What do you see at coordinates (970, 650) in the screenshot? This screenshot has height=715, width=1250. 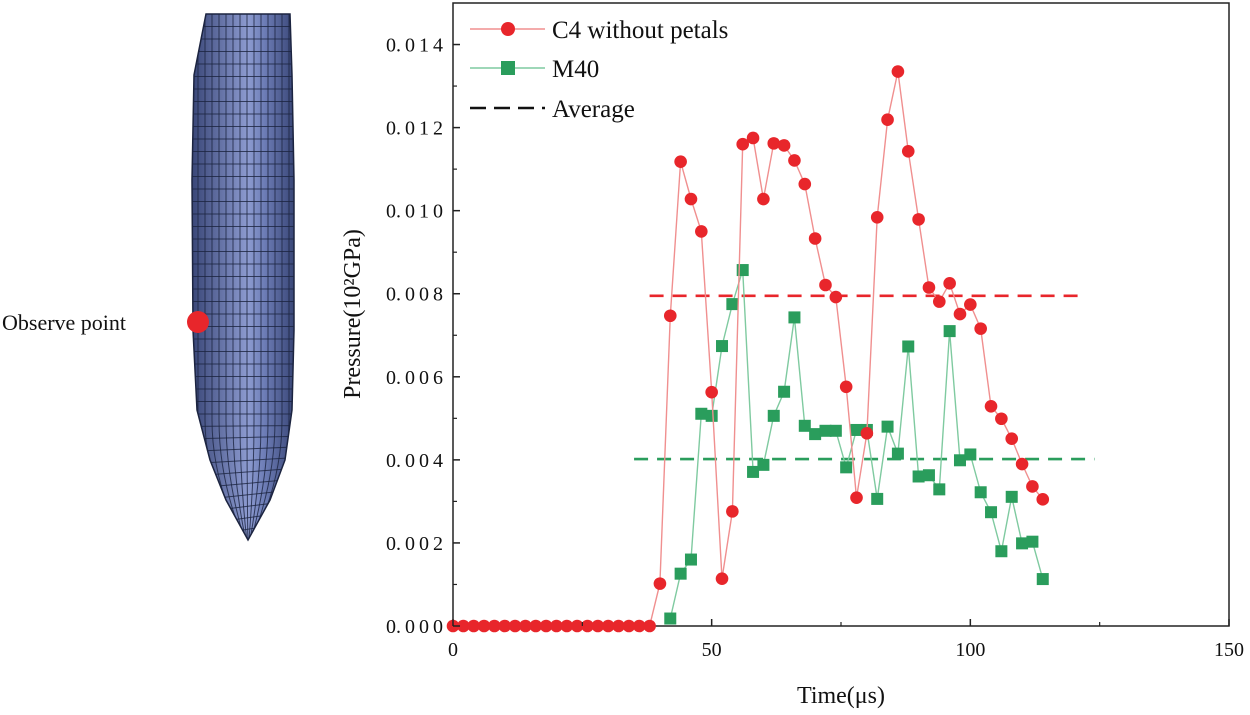 I see `x-tick-label: 100` at bounding box center [970, 650].